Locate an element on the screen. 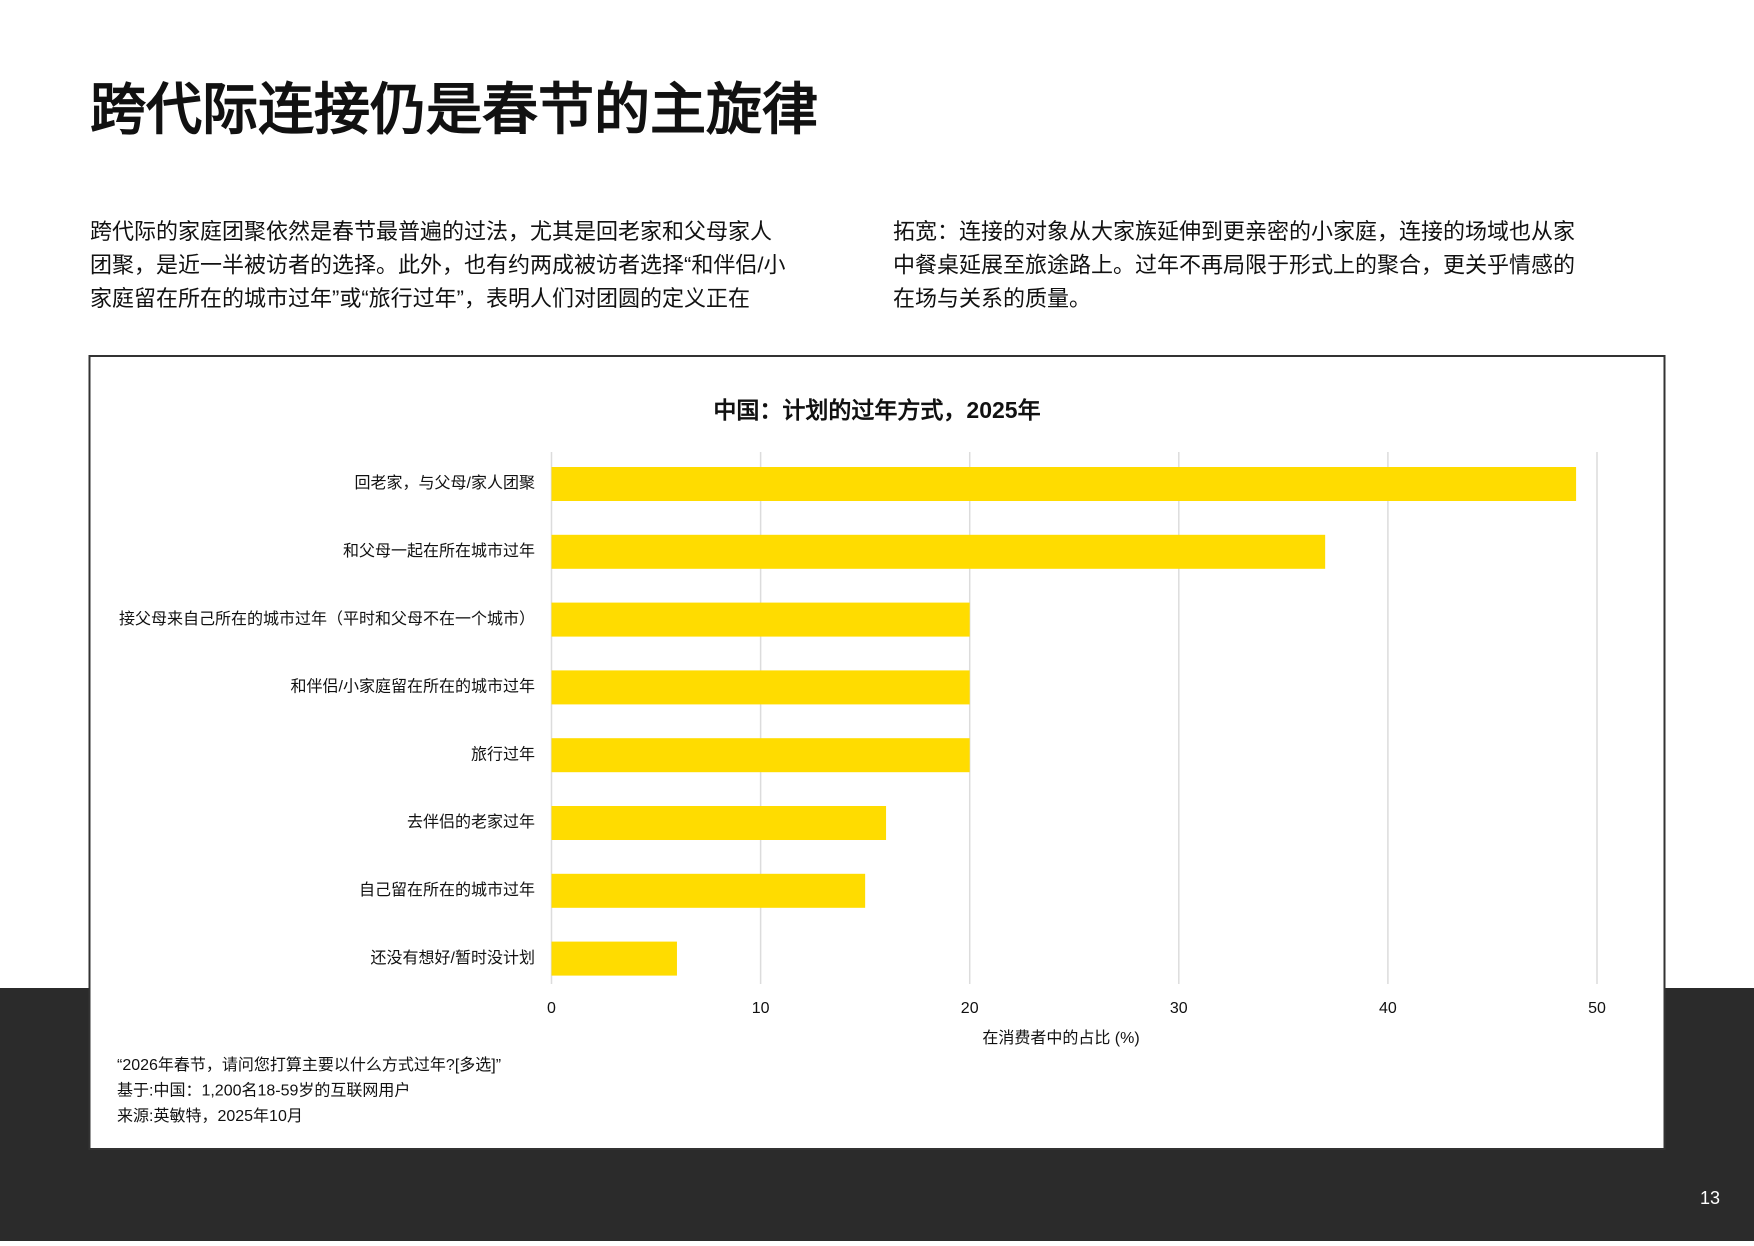 The image size is (1754, 1246). x-axis-label: 在消费者中的占比 (%) is located at coordinates (1060, 1038).